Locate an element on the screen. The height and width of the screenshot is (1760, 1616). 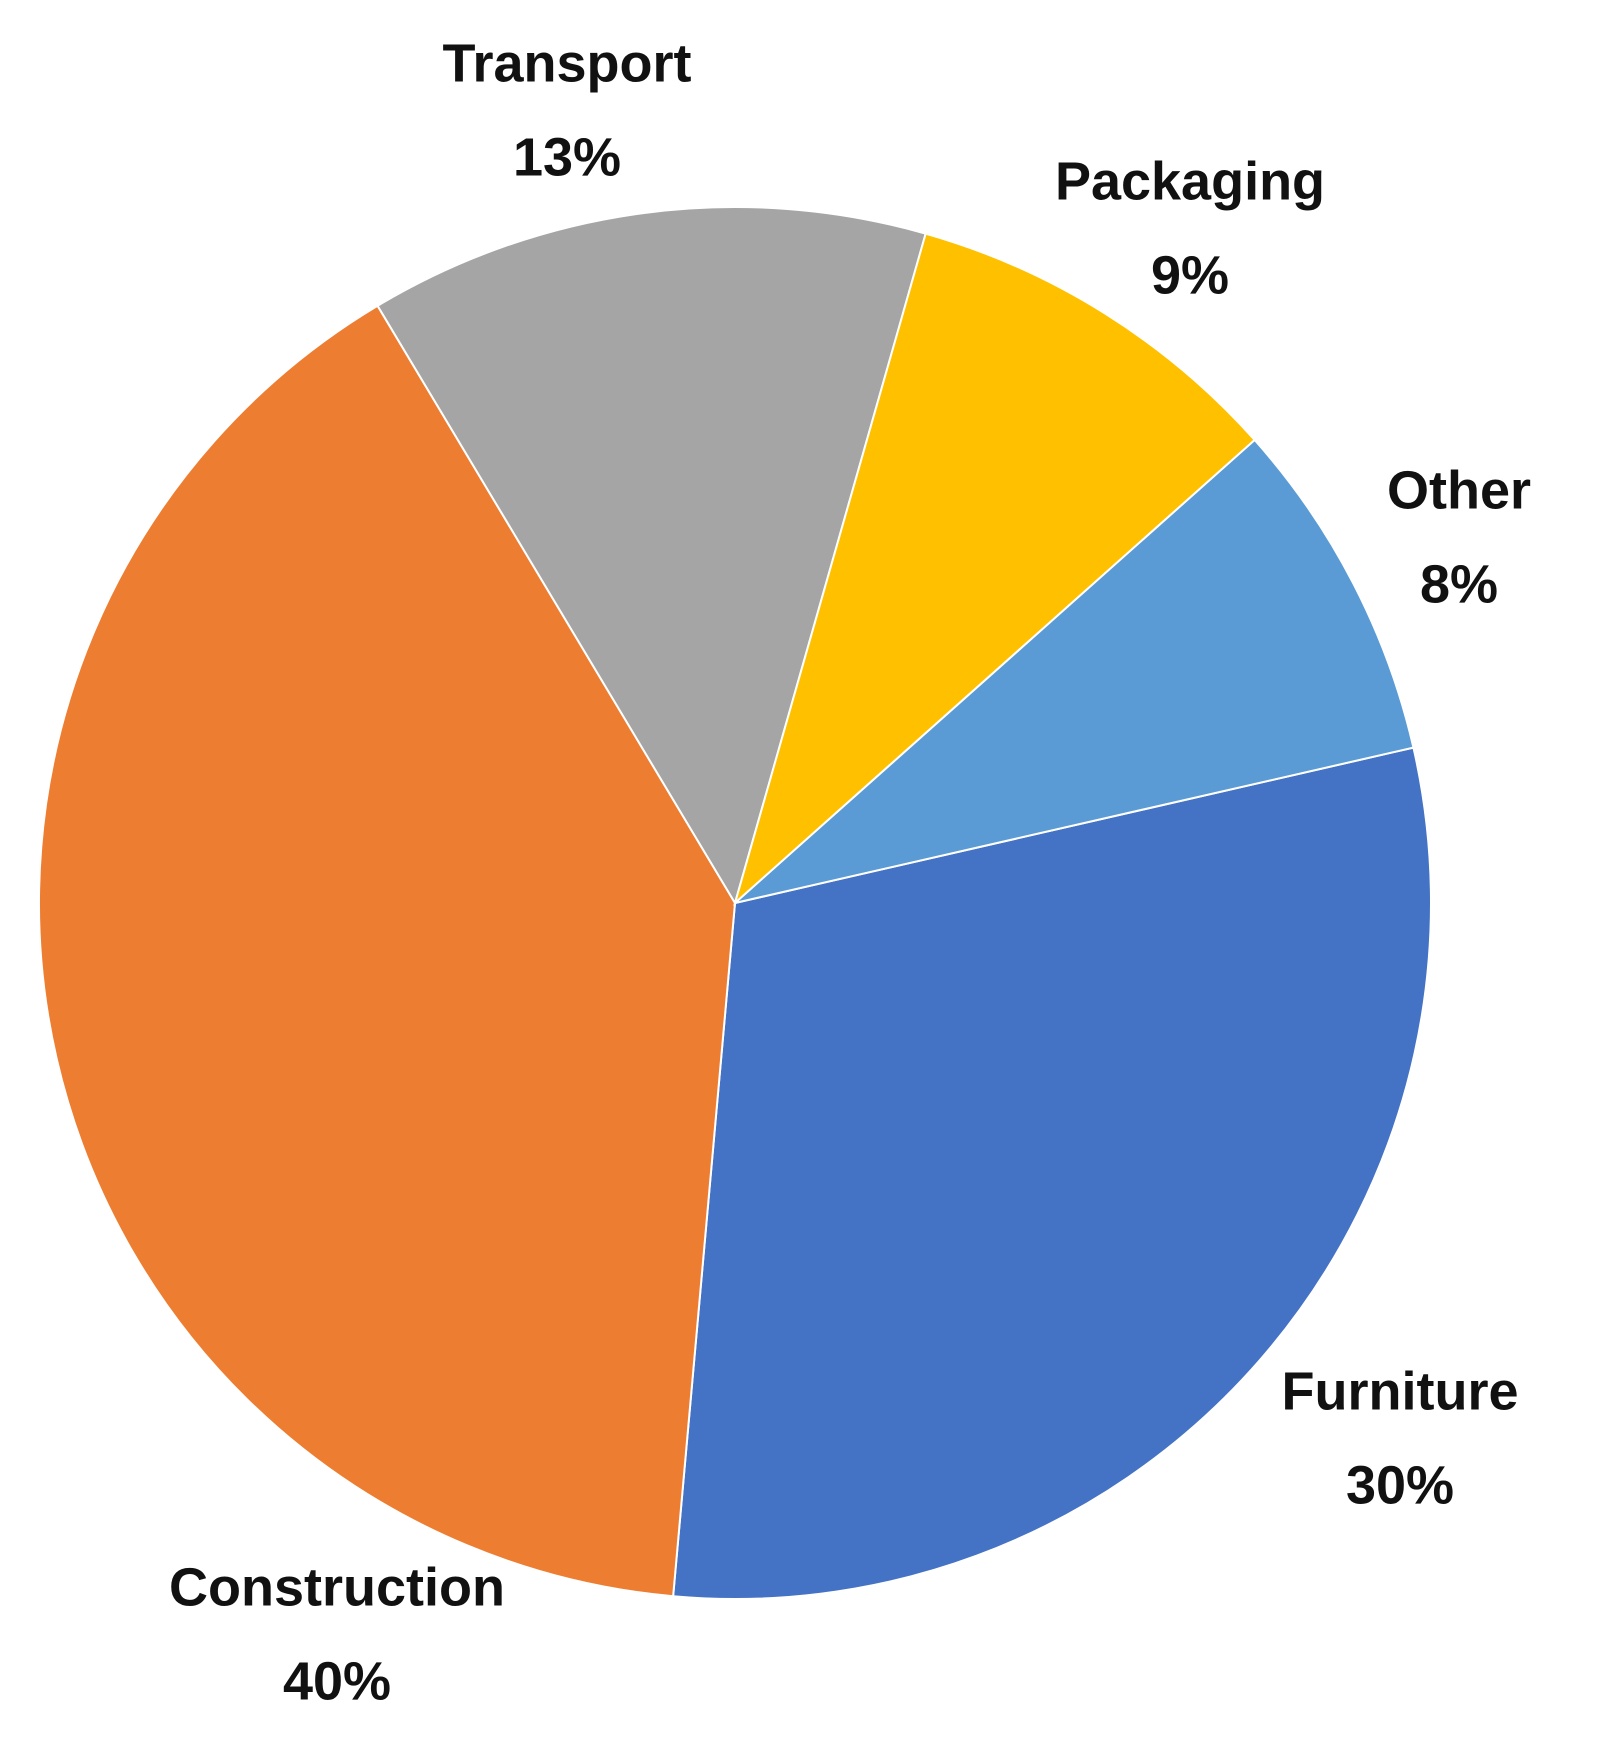
slice-label: Other is located at coordinates (1459, 490).